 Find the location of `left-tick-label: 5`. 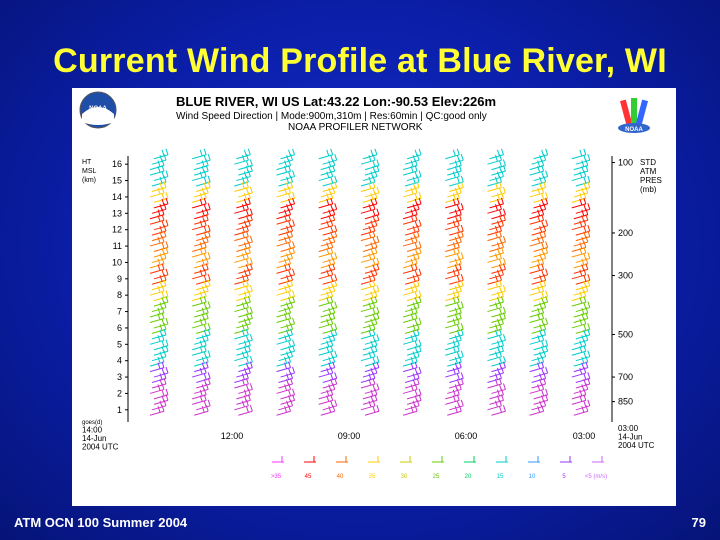

left-tick-label: 5 is located at coordinates (119, 344).